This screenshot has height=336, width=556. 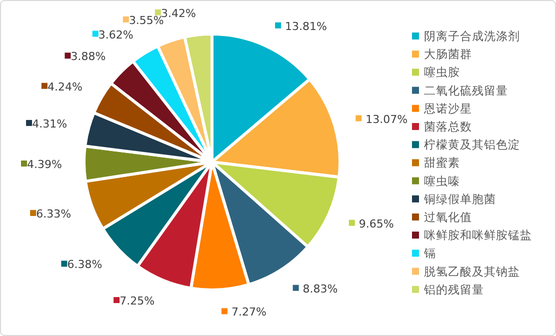 What do you see at coordinates (442, 163) in the screenshot?
I see `legend-label: 甜蜜素` at bounding box center [442, 163].